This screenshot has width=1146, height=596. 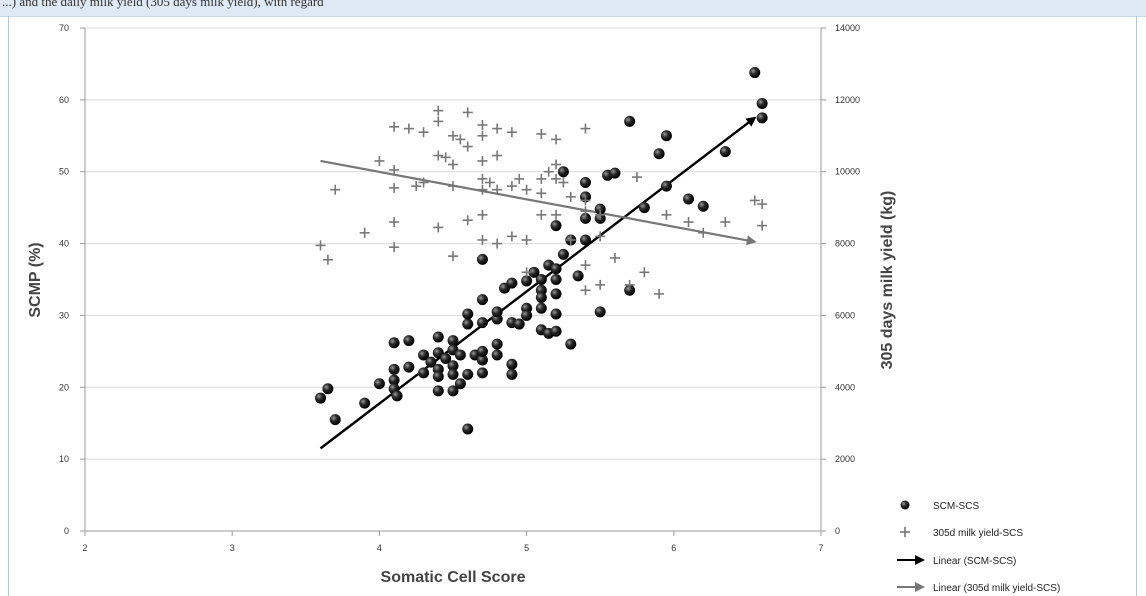 What do you see at coordinates (887, 280) in the screenshot?
I see `y2-axis-title: 305 days milk yield (kg)` at bounding box center [887, 280].